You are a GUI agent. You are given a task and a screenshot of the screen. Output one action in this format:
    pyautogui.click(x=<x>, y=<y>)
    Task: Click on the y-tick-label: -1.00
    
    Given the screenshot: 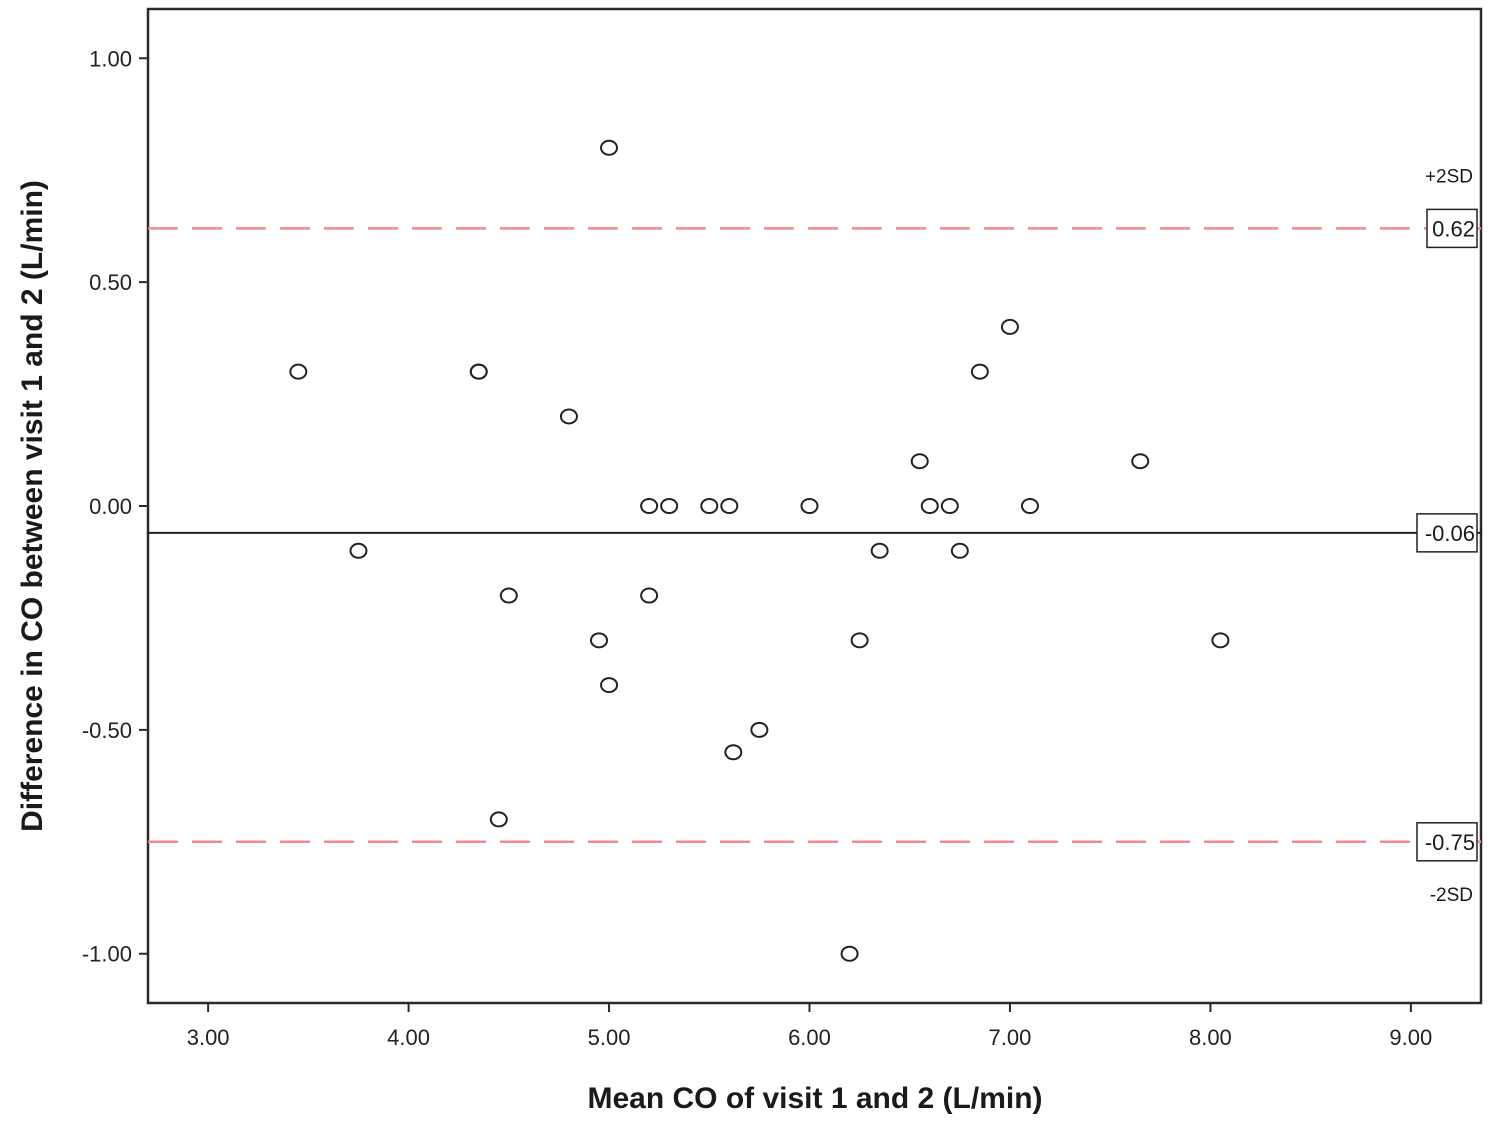 What is the action you would take?
    pyautogui.click(x=107, y=954)
    